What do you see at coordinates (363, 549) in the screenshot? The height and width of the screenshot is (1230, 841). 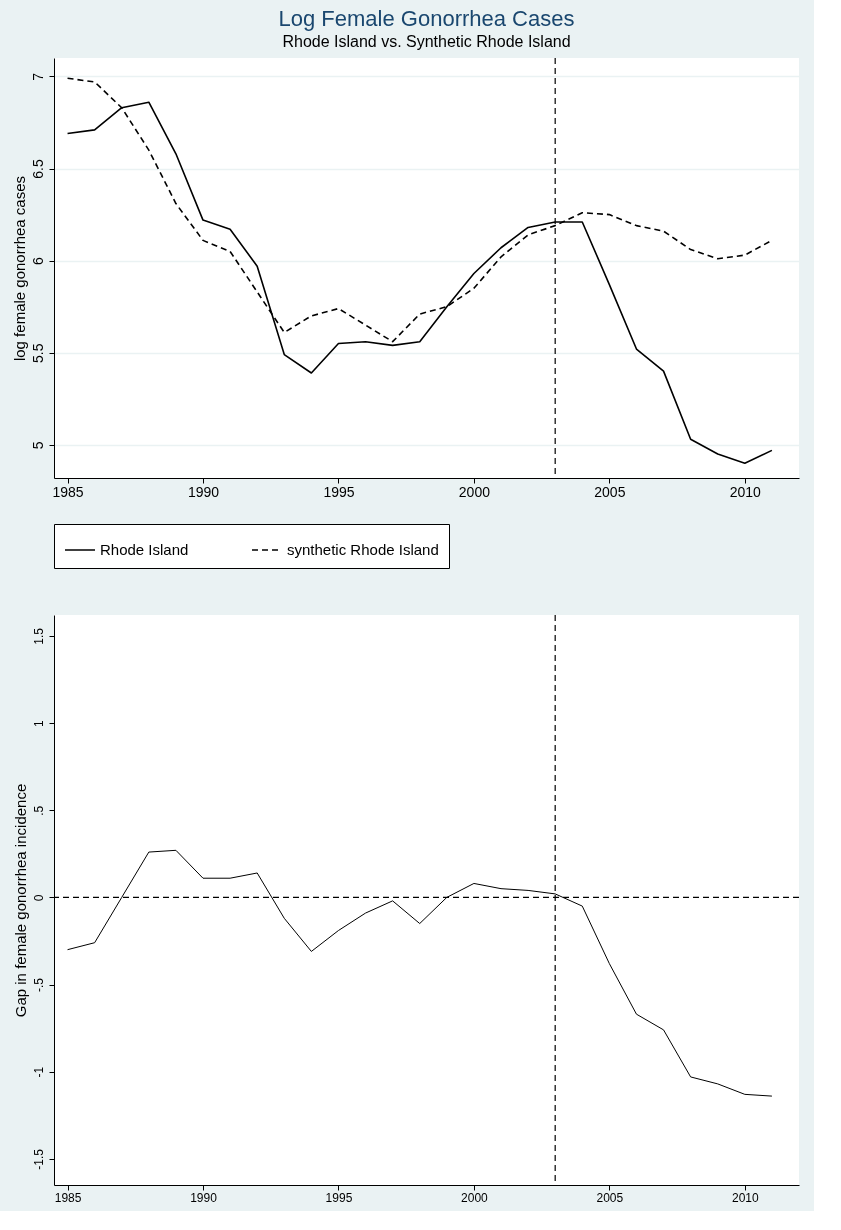 I see `legend-label: synthetic Rhode Island` at bounding box center [363, 549].